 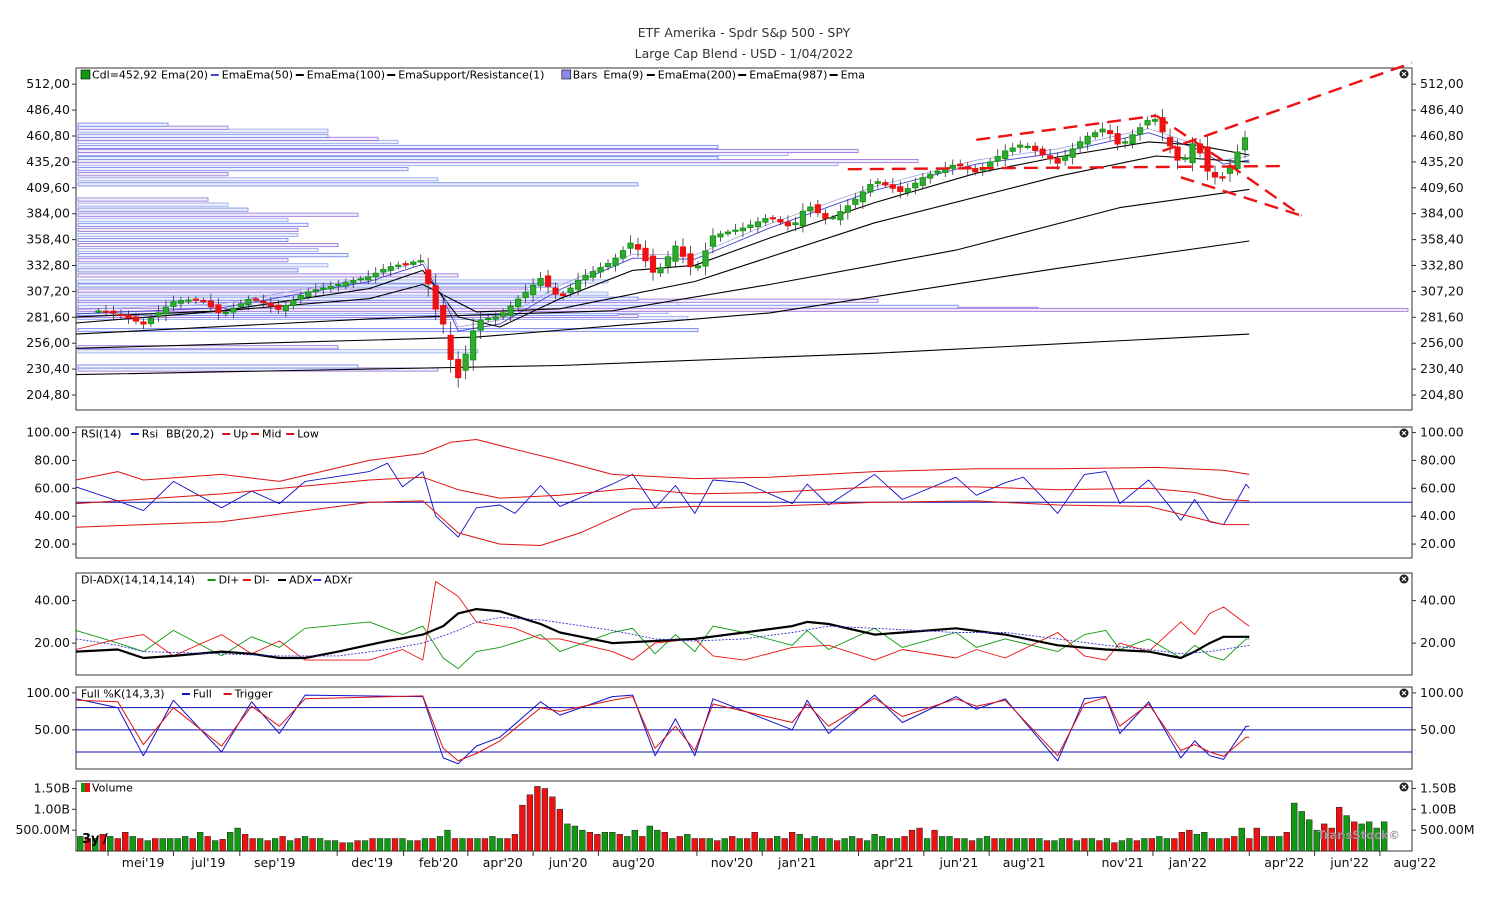 I want to click on period-label: 3y, so click(x=91, y=839).